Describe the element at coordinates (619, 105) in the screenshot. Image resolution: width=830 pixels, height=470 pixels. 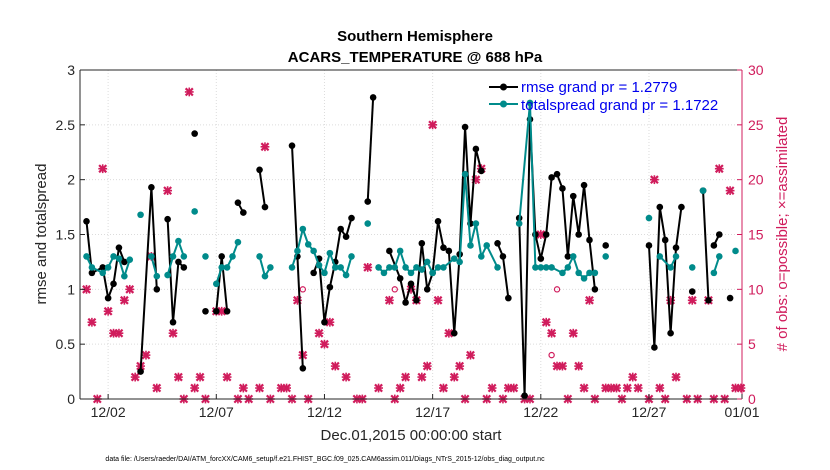
I see `legend-spread-label: totalspread grand pr = 1.1722` at that location.